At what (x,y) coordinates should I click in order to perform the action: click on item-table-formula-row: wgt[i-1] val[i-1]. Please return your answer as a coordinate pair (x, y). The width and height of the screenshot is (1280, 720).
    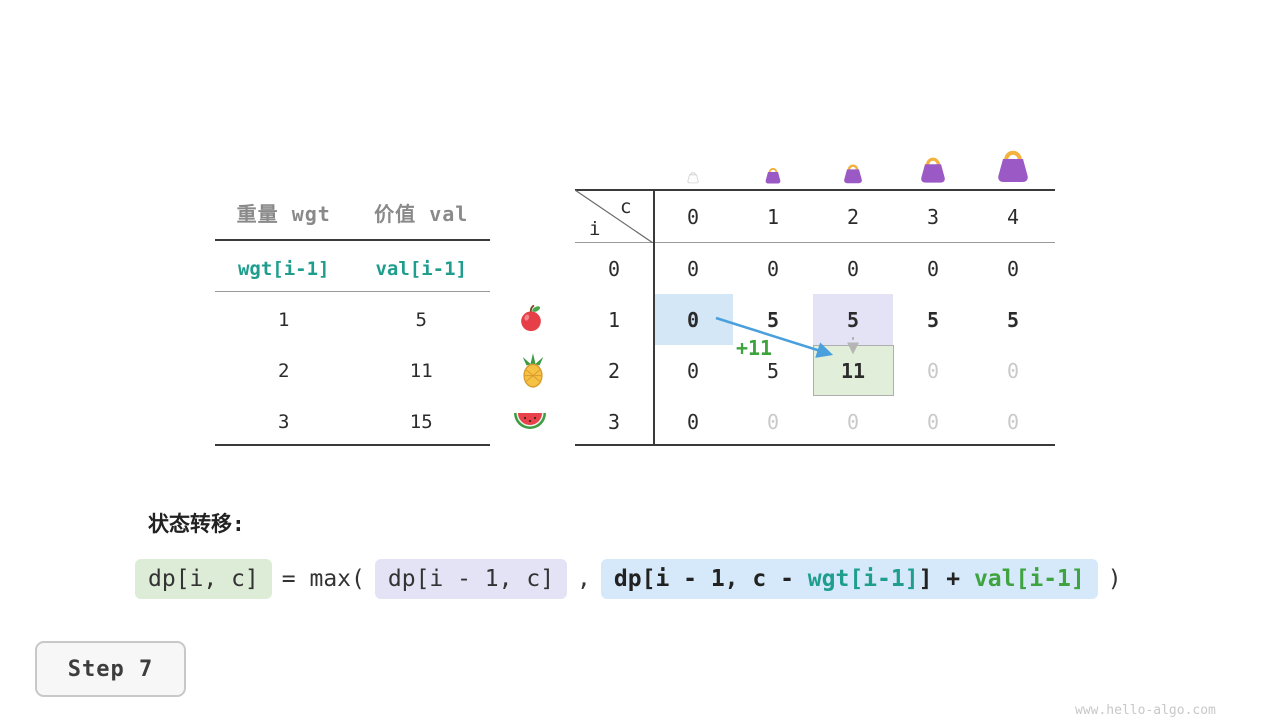
    Looking at the image, I should click on (352, 269).